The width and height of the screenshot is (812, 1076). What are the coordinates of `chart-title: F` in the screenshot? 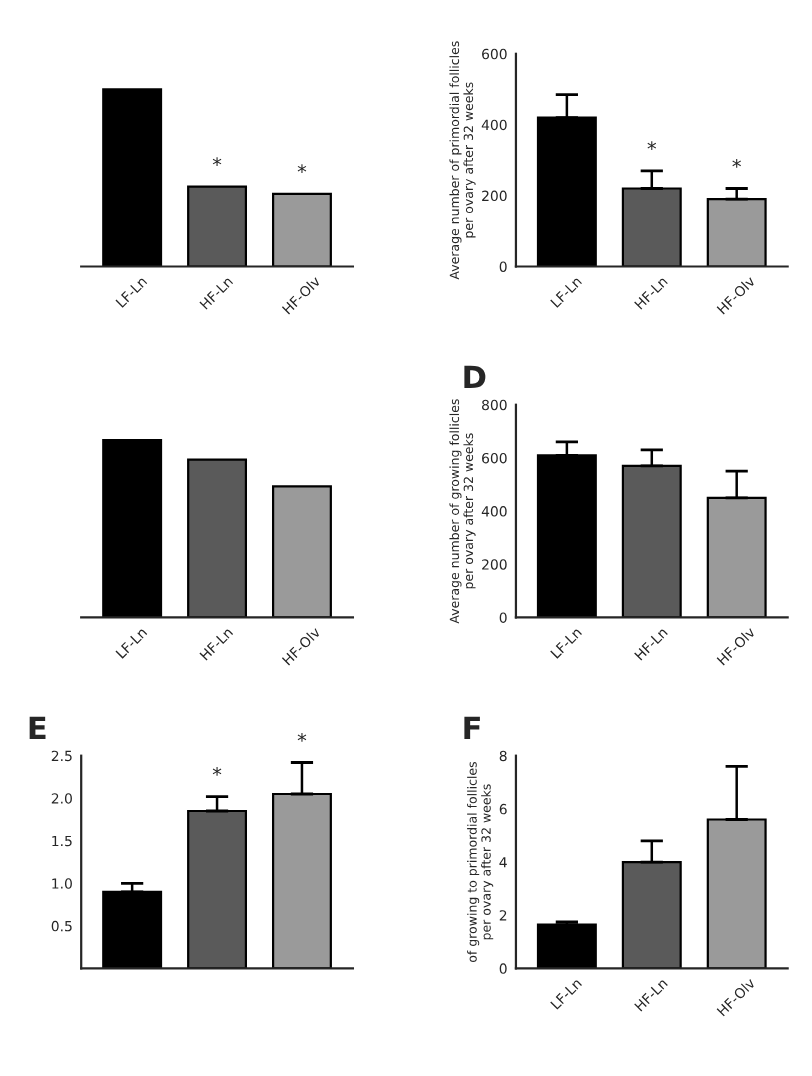 It's located at (472, 728).